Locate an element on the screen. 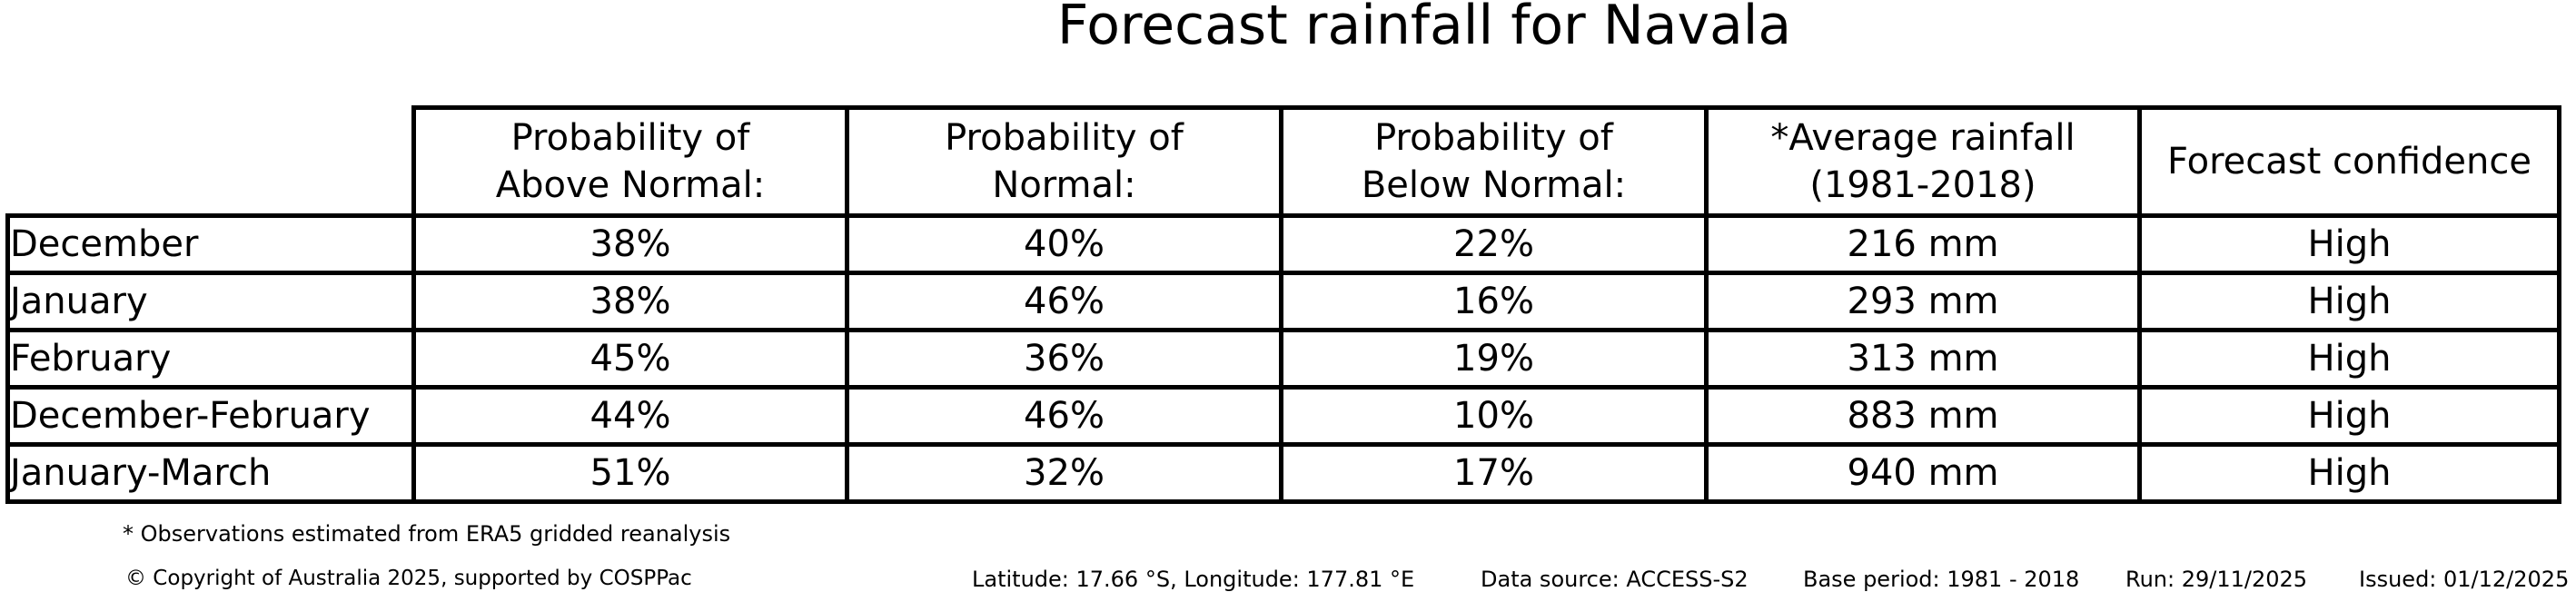 Image resolution: width=2576 pixels, height=592 pixels. table-row-december: December 38% 40% 22% 216 mm High is located at coordinates (1283, 244).